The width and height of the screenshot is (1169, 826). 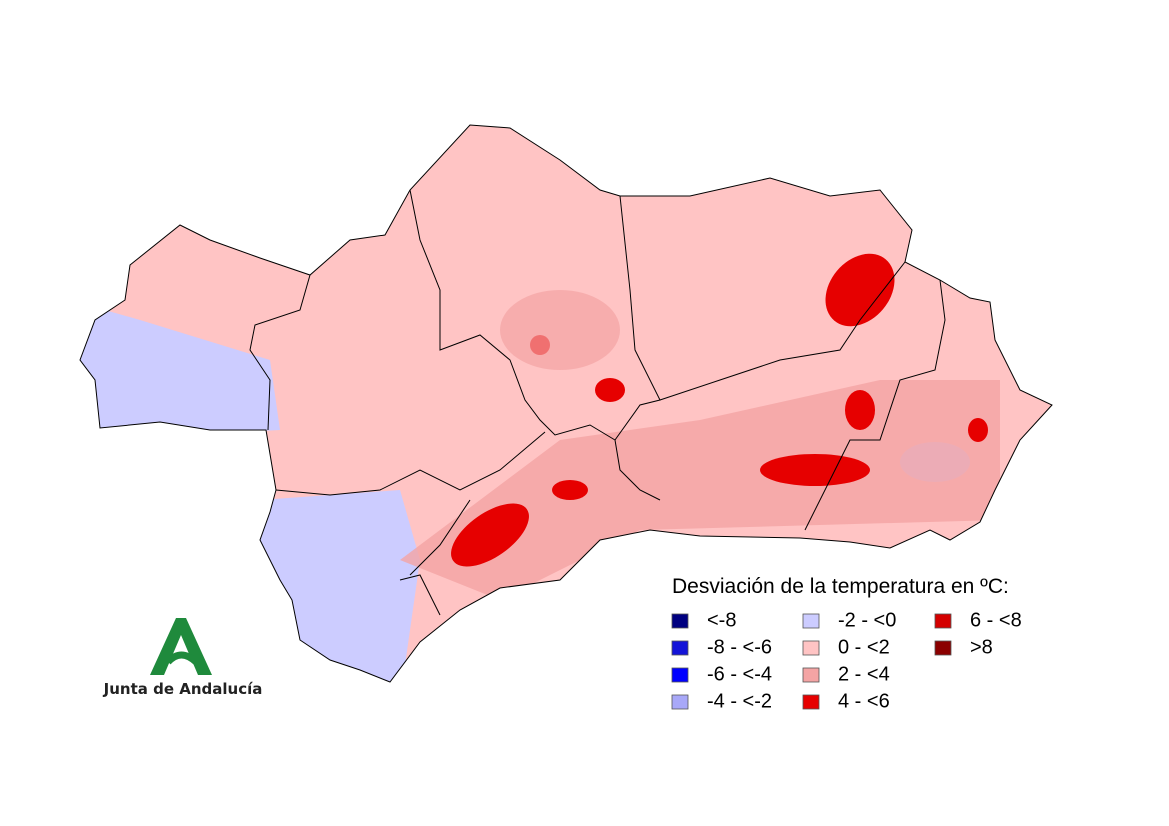 I want to click on logo-text: Junta de Andalucía, so click(x=183, y=689).